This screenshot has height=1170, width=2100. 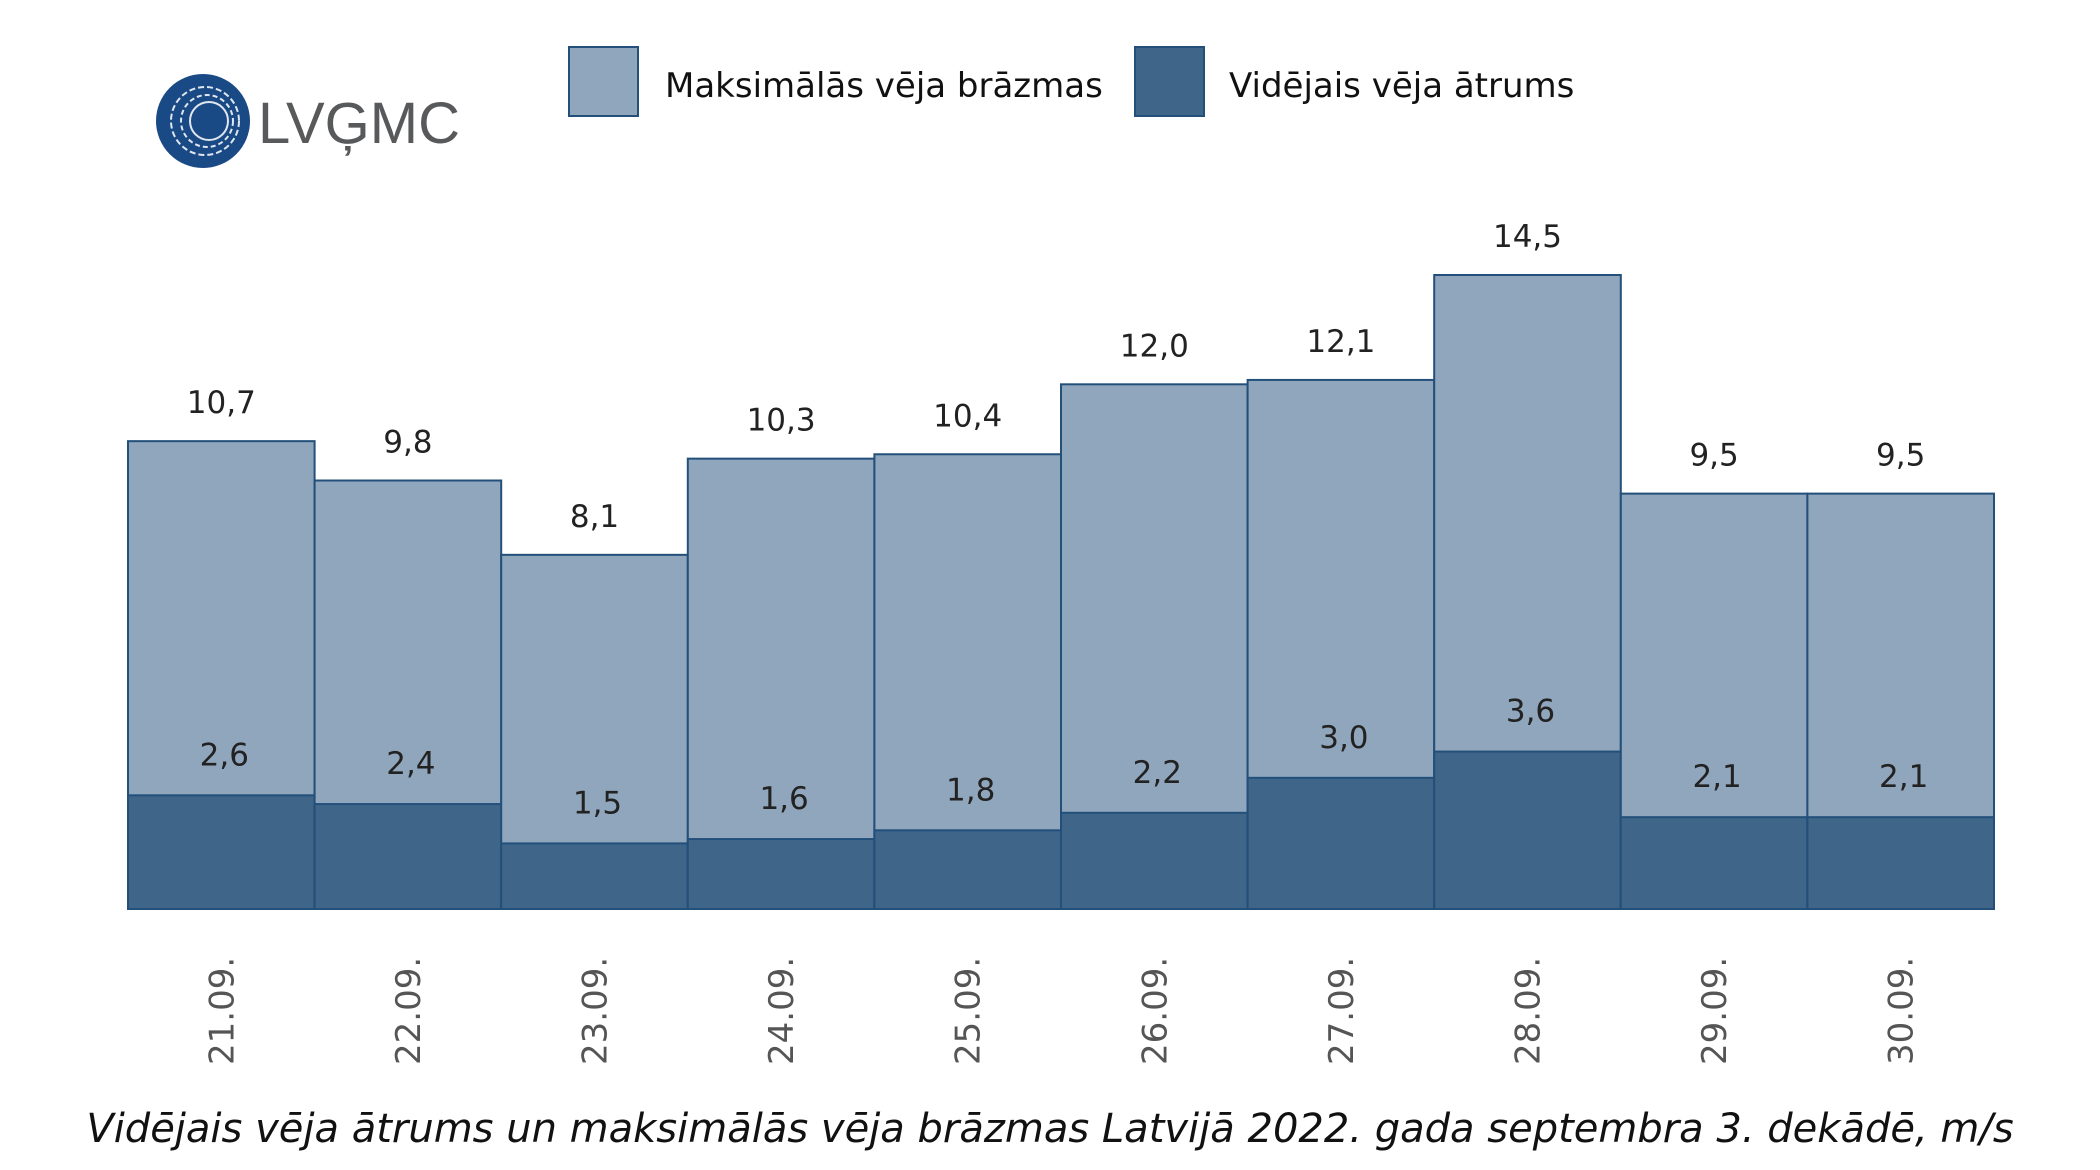 What do you see at coordinates (969, 1011) in the screenshot?
I see `x-tick-label: 25.09.` at bounding box center [969, 1011].